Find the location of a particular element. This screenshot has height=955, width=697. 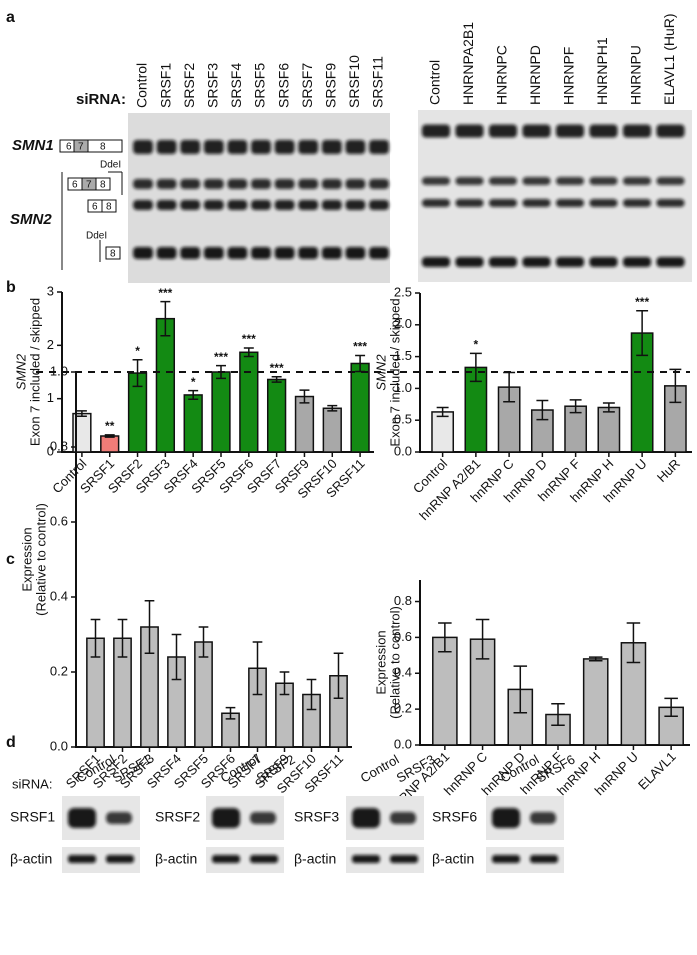

lane-label: HNRNPH1 is located at coordinates (602, 71).